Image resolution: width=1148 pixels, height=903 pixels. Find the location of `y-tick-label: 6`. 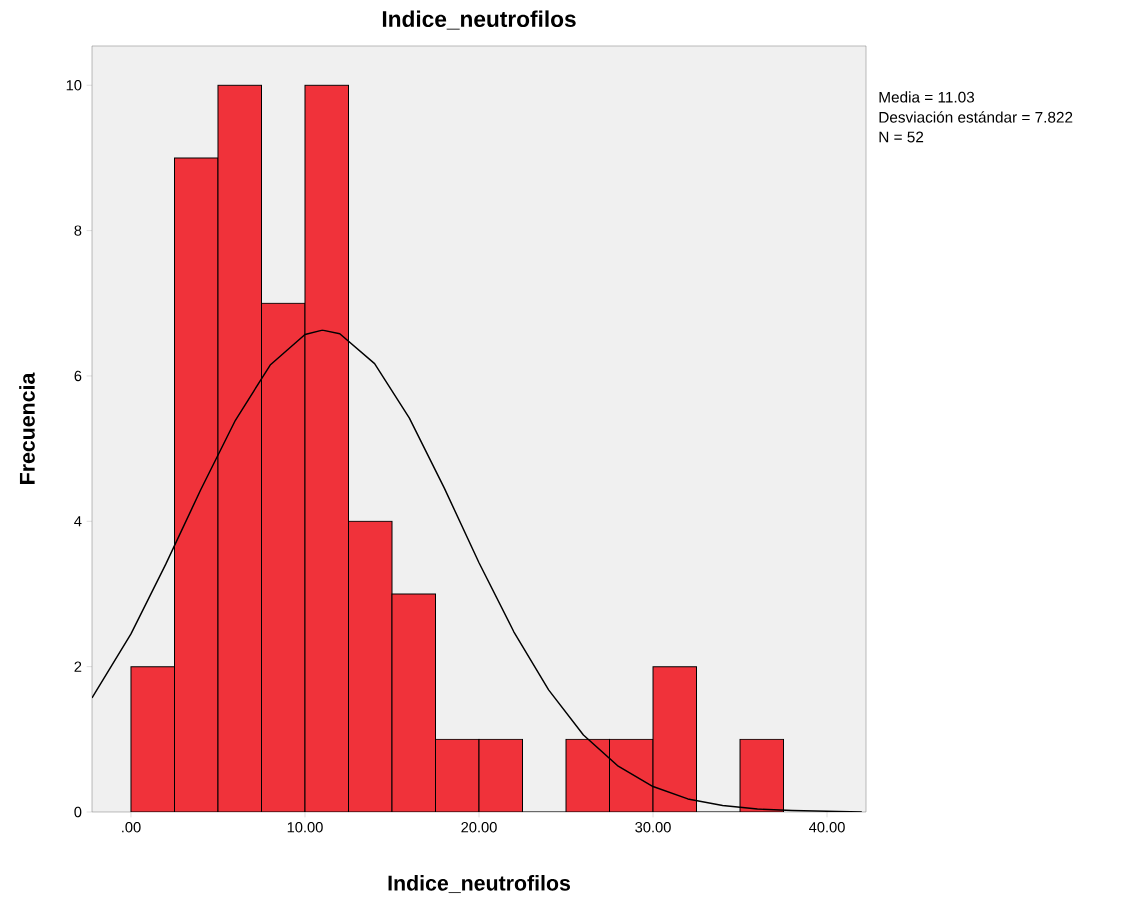

y-tick-label: 6 is located at coordinates (78, 376).